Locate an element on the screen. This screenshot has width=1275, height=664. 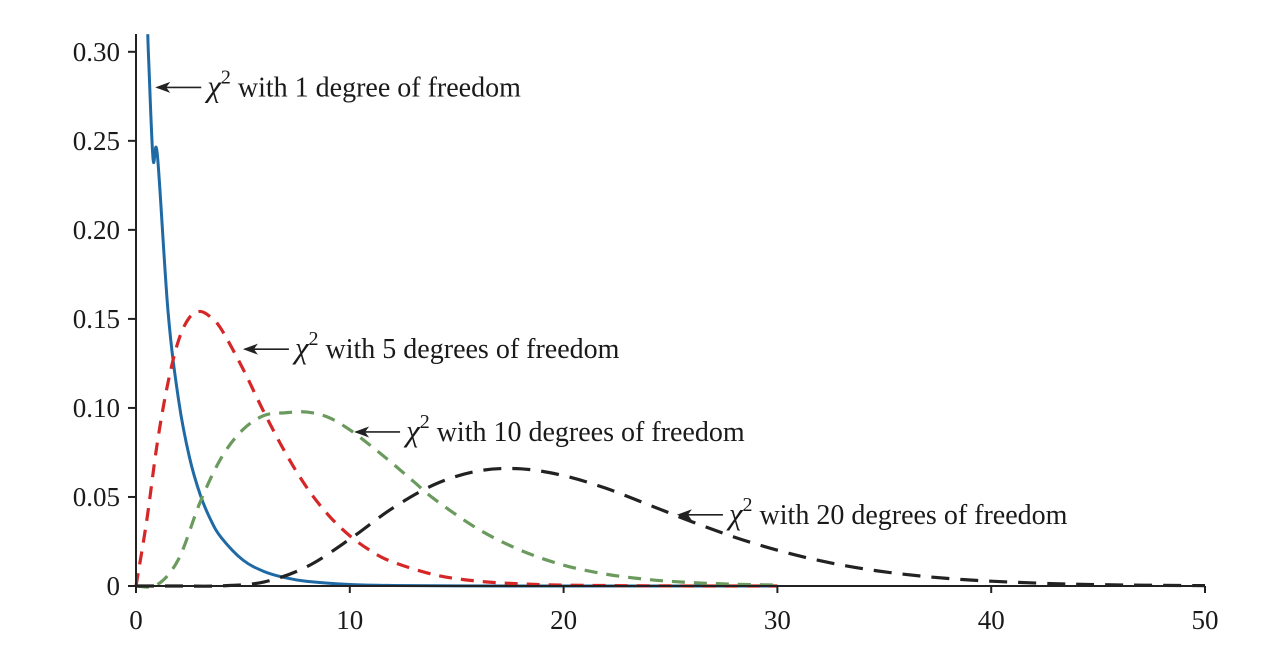
y-tick-label: 0.10 is located at coordinates (96, 408).